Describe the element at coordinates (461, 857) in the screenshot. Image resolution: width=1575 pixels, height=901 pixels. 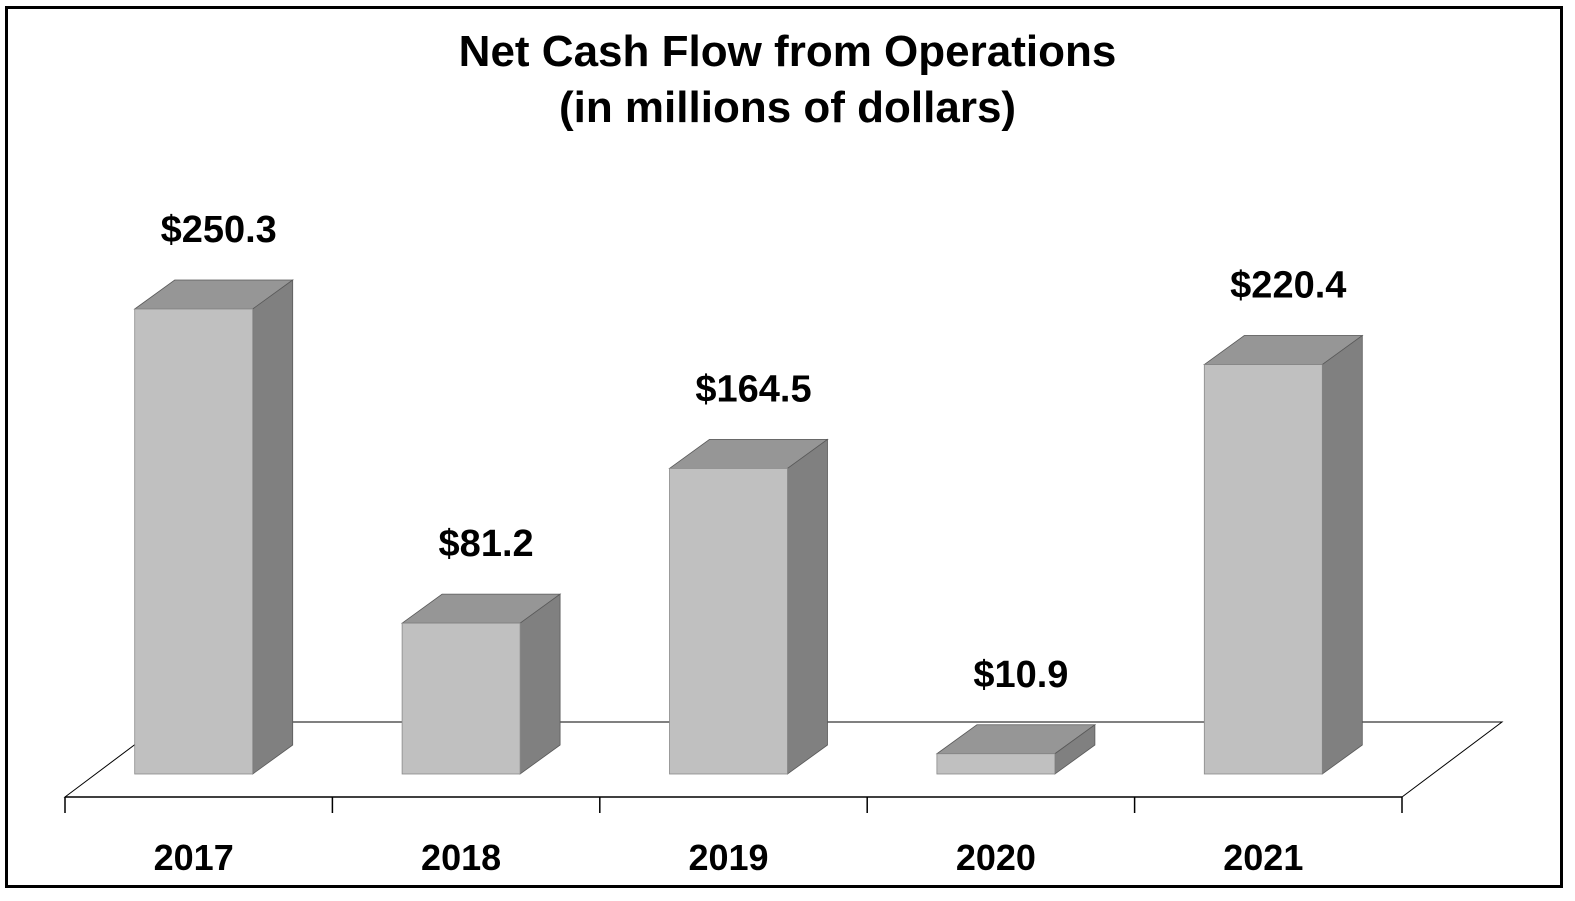
I see `x-tick-label: 2018` at that location.